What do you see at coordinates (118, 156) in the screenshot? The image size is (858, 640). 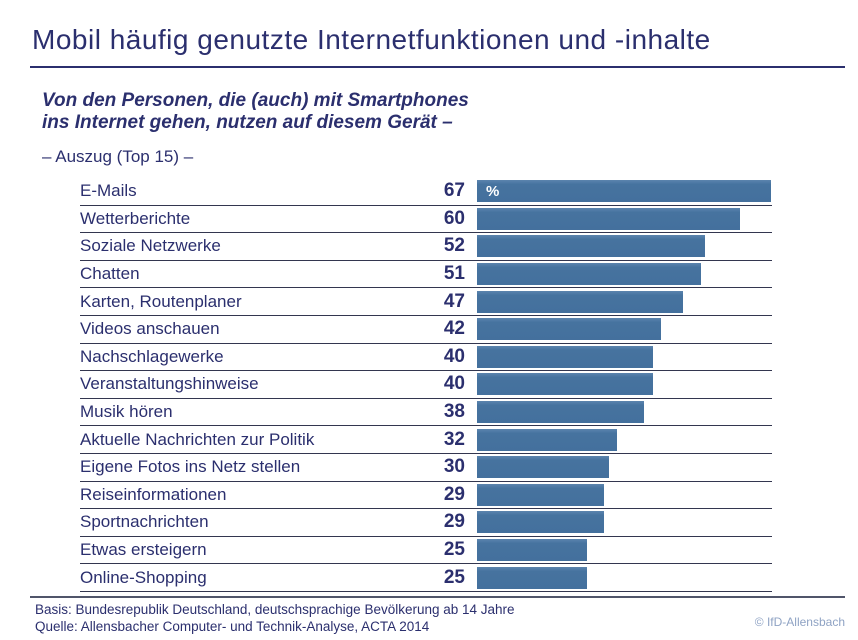 I see `excerpt-note: – Auszug (Top 15) –` at bounding box center [118, 156].